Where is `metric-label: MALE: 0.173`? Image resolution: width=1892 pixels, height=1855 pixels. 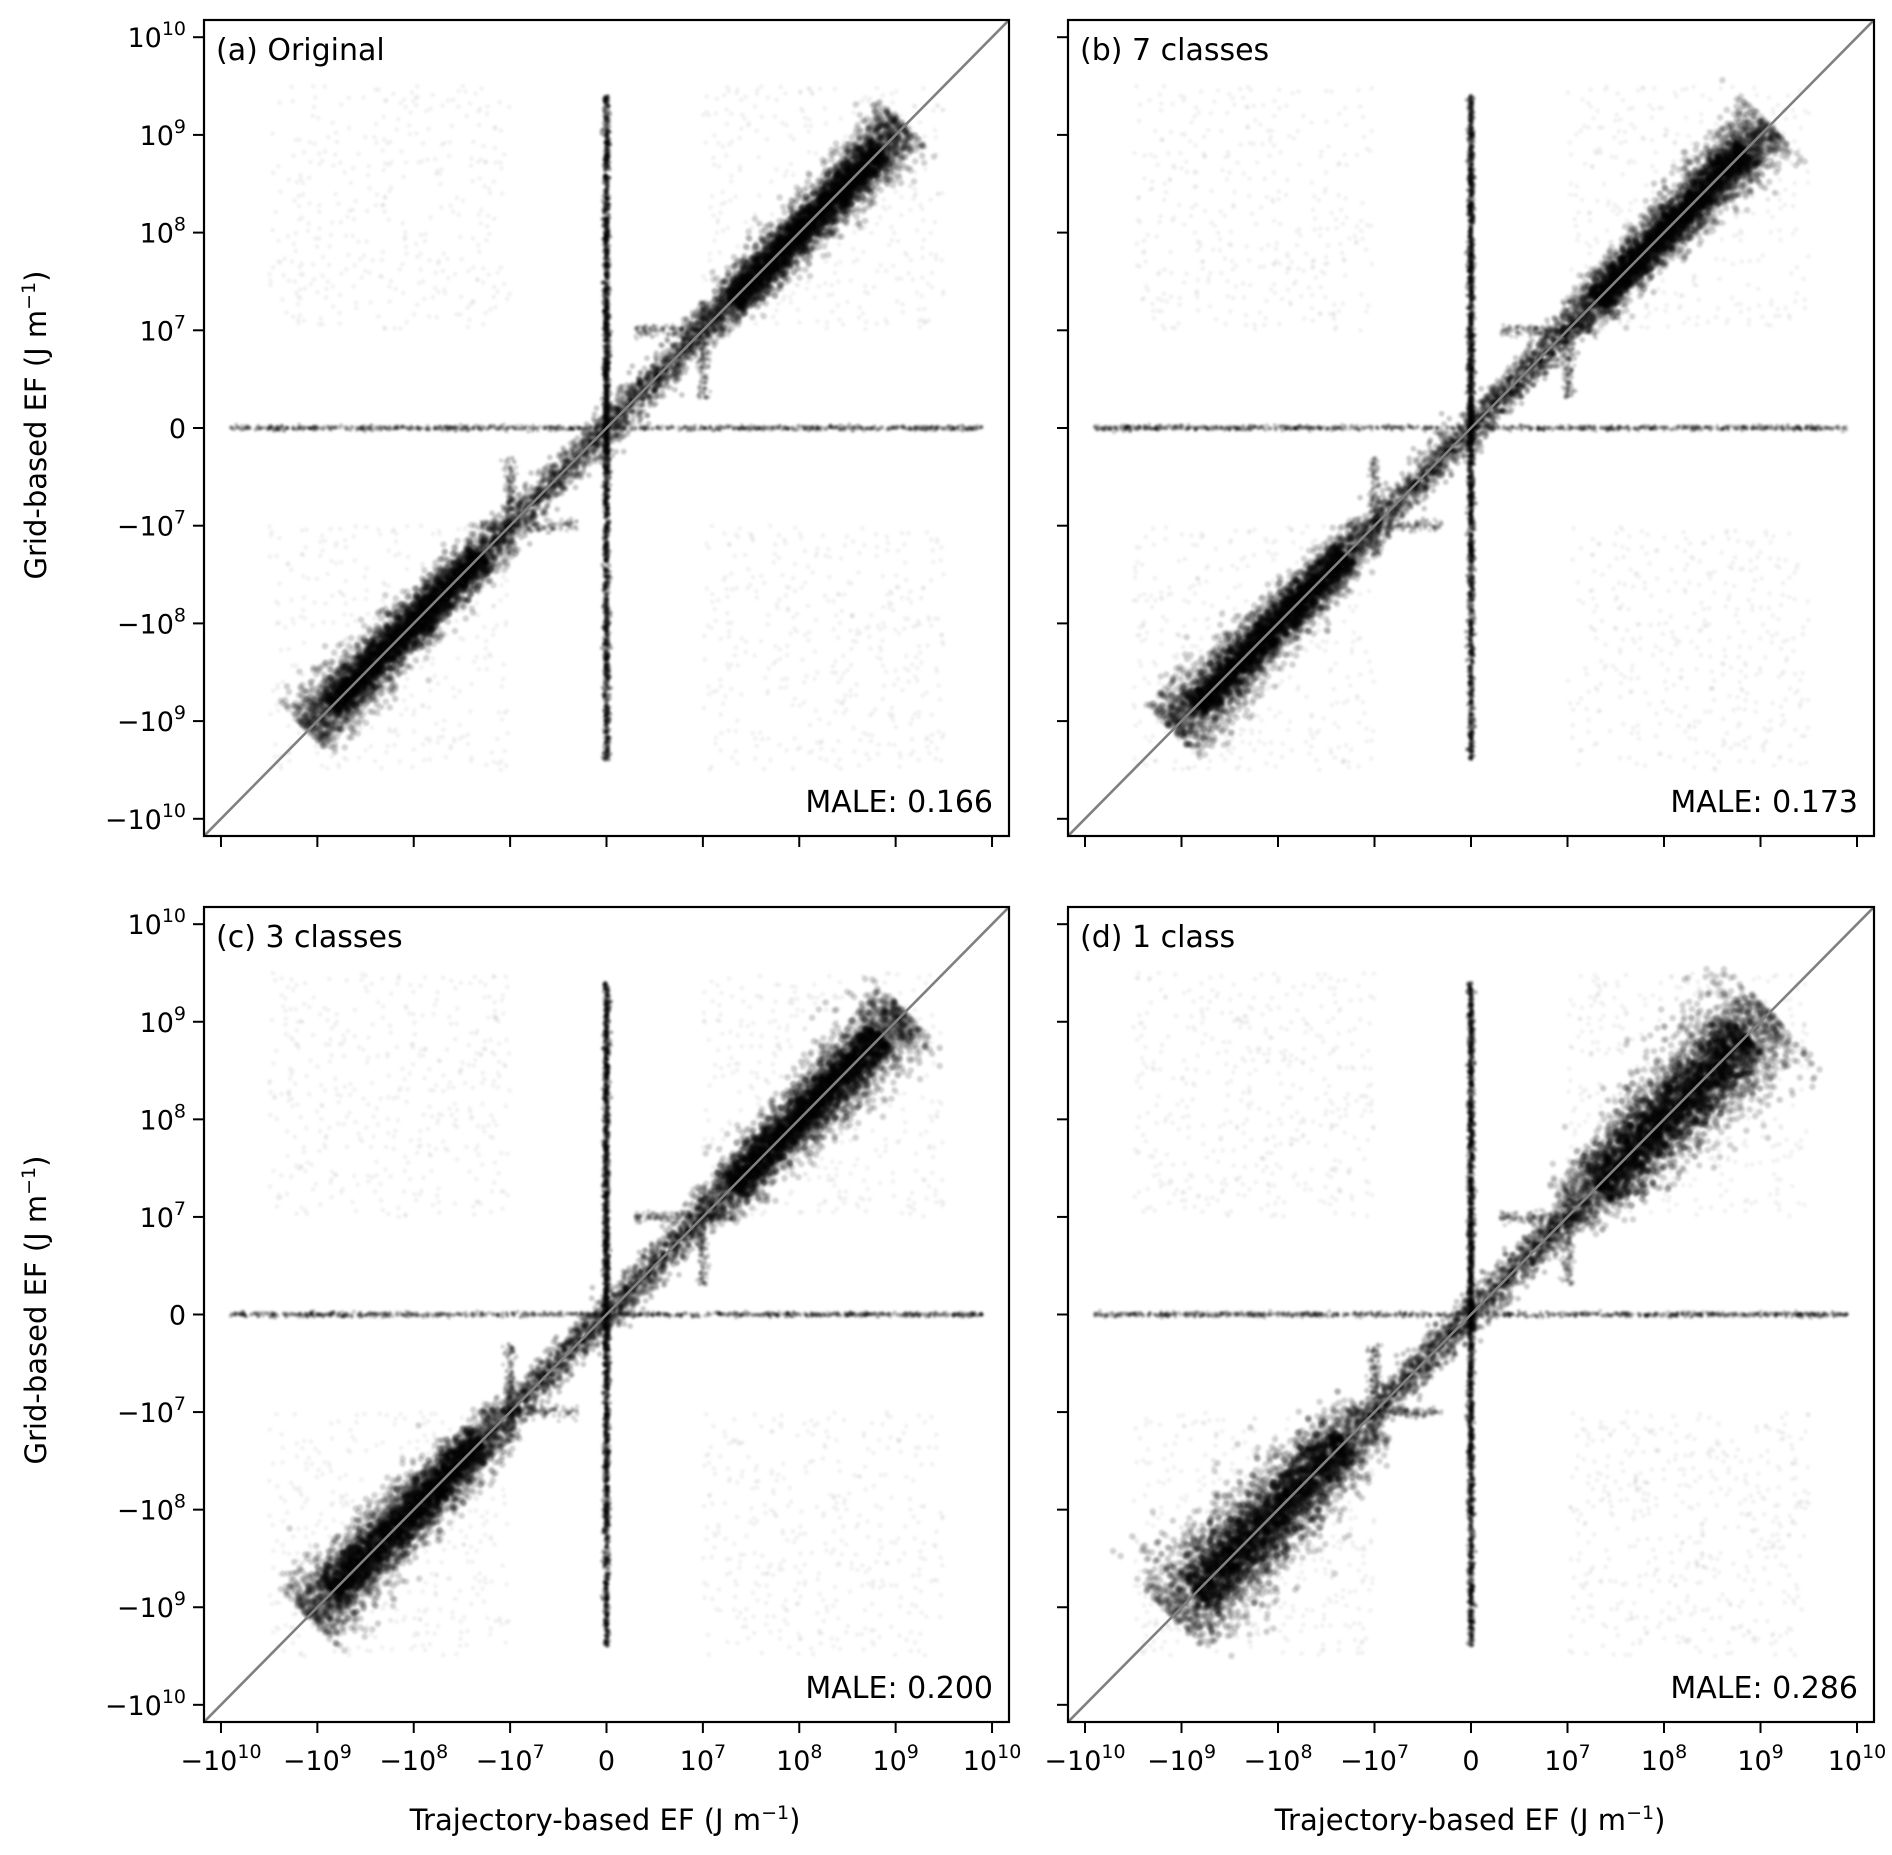
metric-label: MALE: 0.173 is located at coordinates (1764, 802).